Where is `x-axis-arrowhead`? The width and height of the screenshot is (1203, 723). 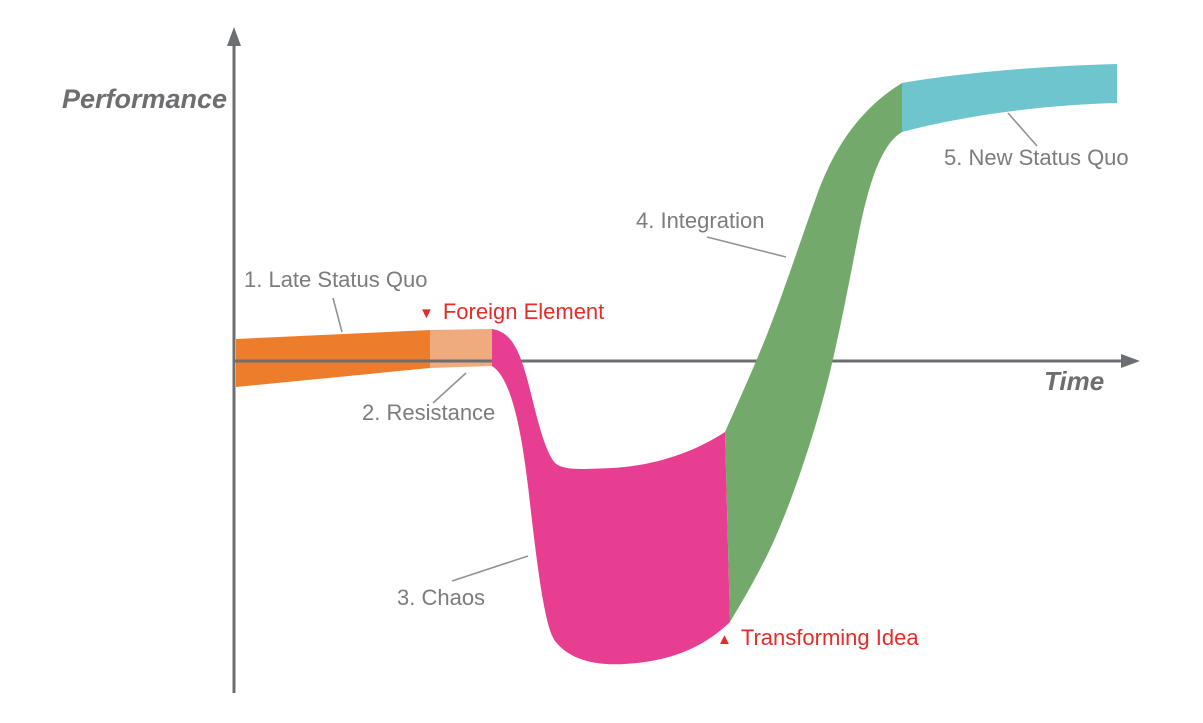
x-axis-arrowhead is located at coordinates (1130, 361).